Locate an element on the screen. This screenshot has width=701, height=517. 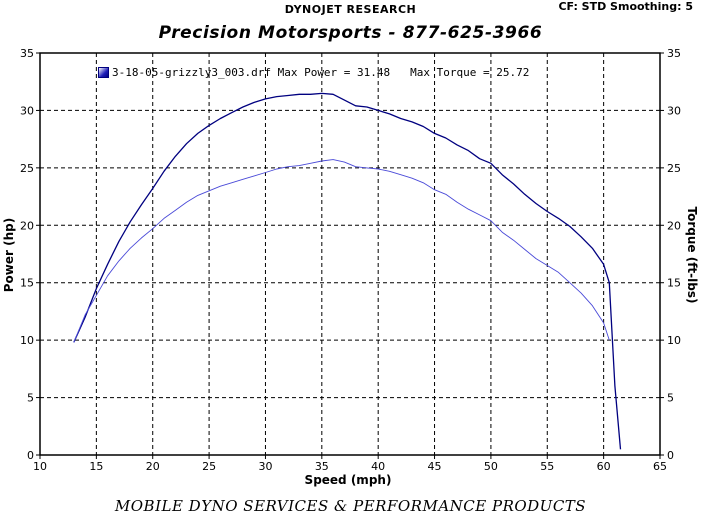
y-left-tick-label: 15 is located at coordinates (27, 283).